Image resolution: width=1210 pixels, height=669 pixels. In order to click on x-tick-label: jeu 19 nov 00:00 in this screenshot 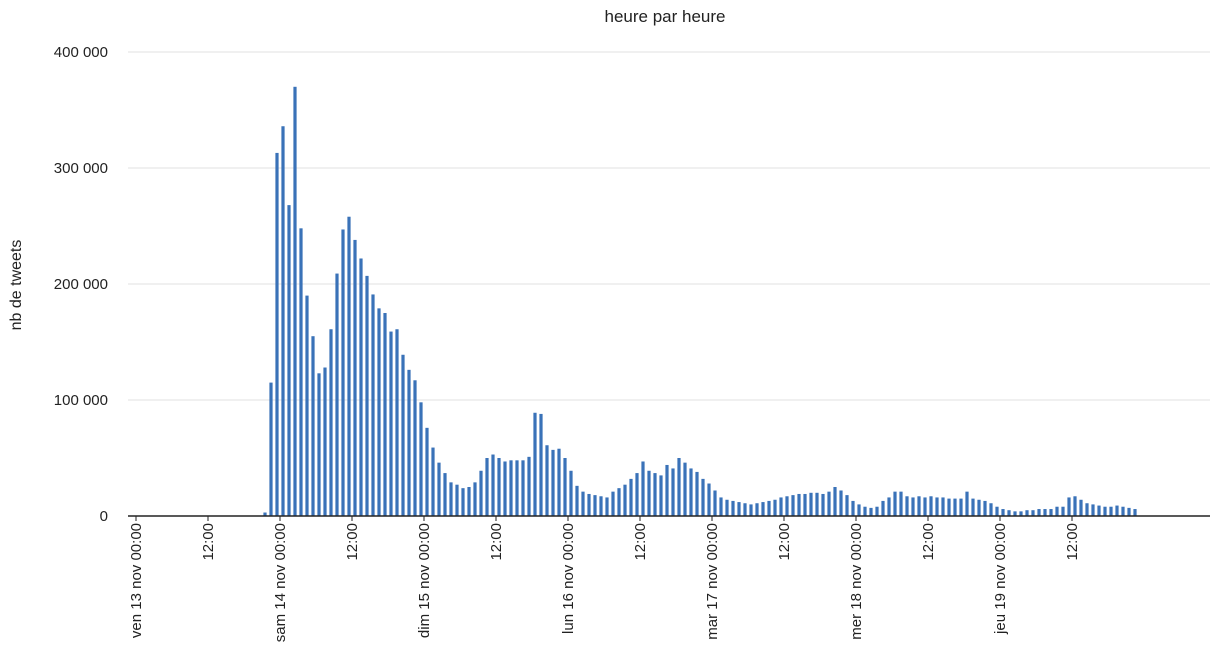, I will do `click(1000, 579)`.